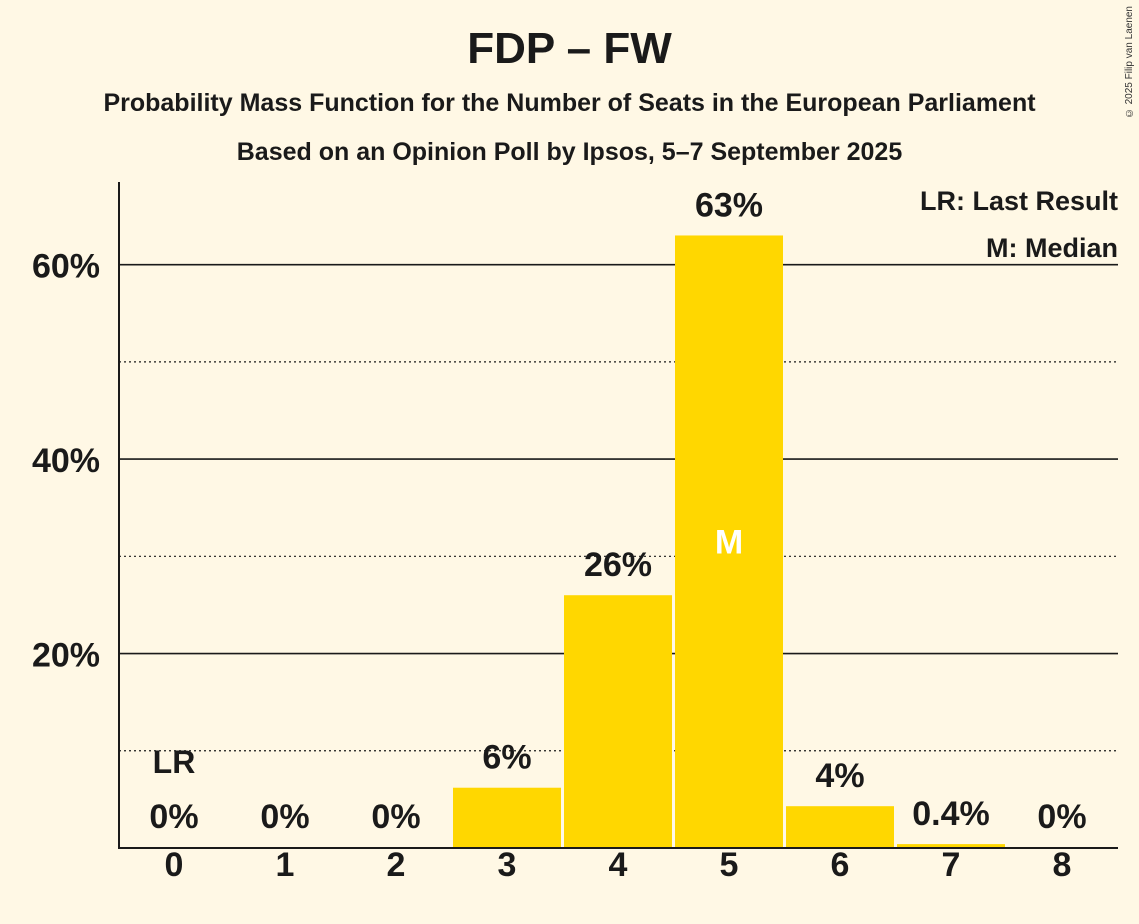 The width and height of the screenshot is (1139, 924). I want to click on value-label: 6%, so click(506, 758).